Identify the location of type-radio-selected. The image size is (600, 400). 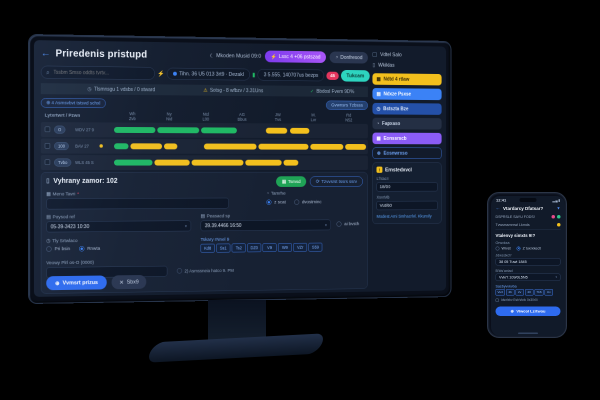
(269, 202).